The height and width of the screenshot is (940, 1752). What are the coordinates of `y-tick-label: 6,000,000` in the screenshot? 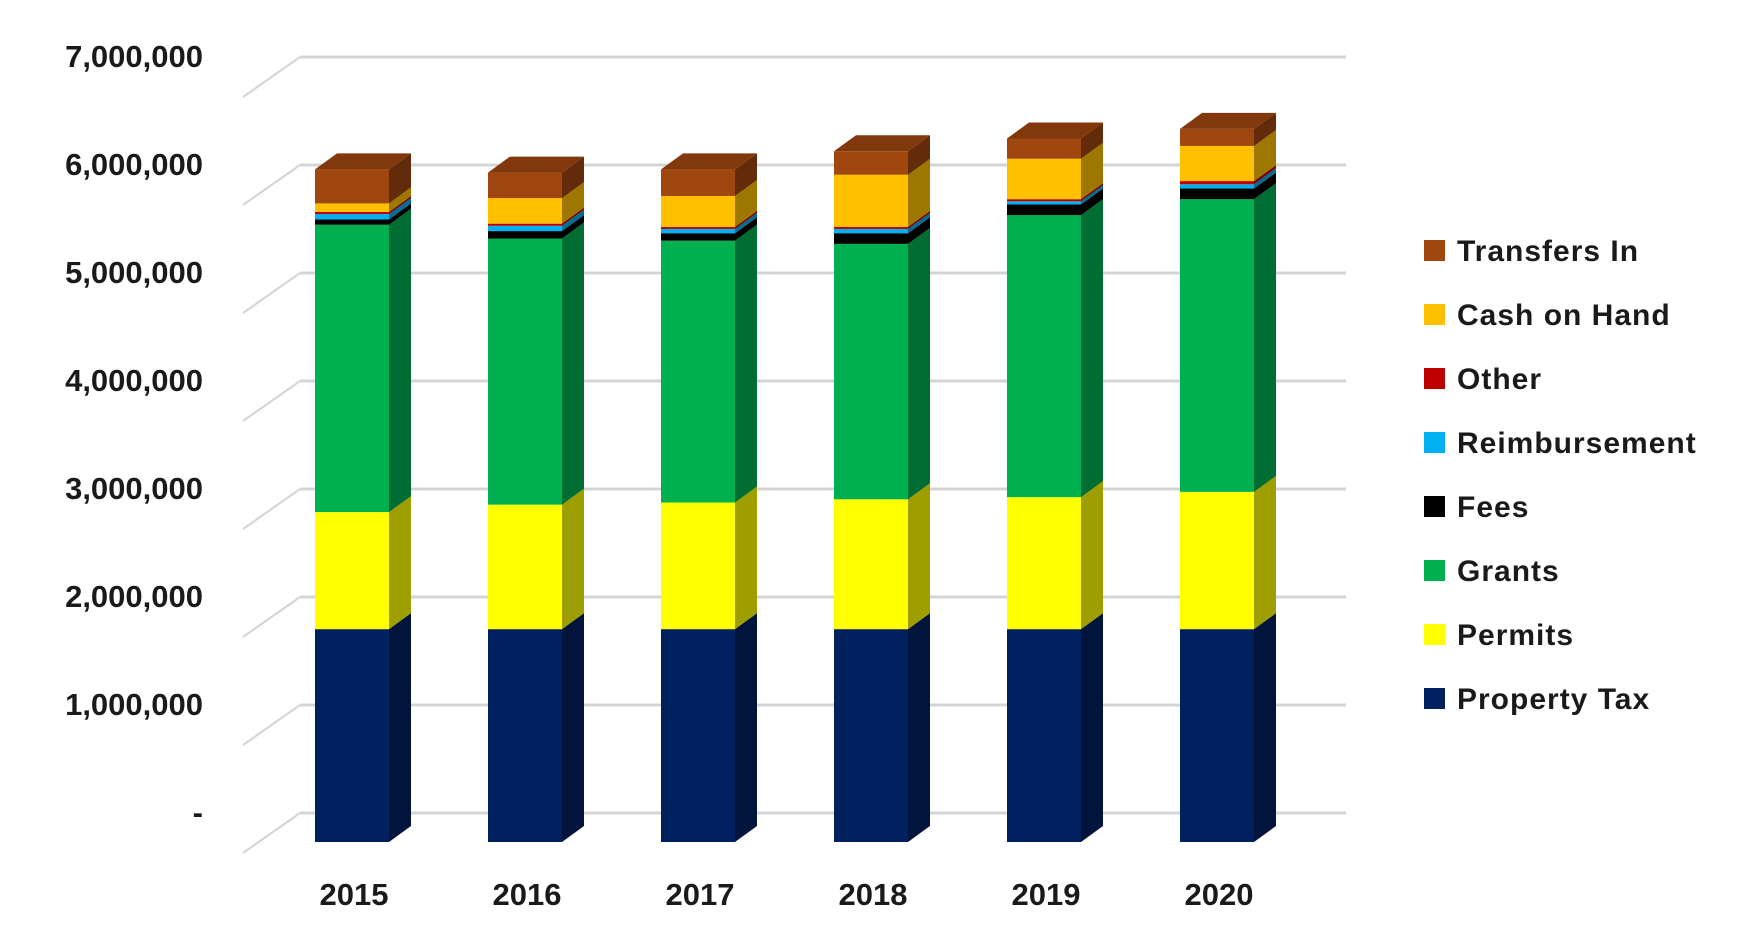 It's located at (134, 164).